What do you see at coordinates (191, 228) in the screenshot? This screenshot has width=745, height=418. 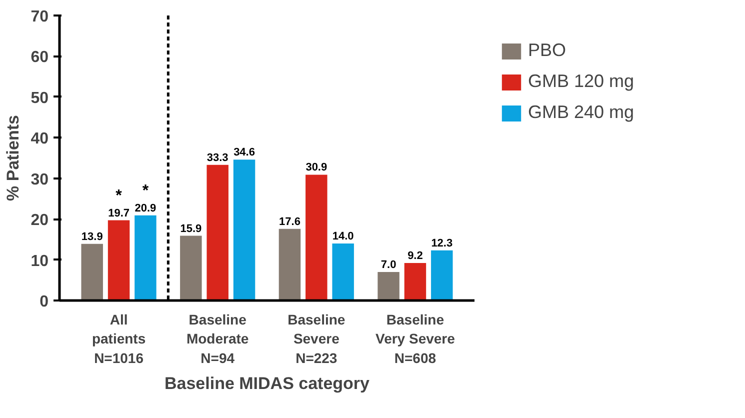 I see `text: 15.9` at bounding box center [191, 228].